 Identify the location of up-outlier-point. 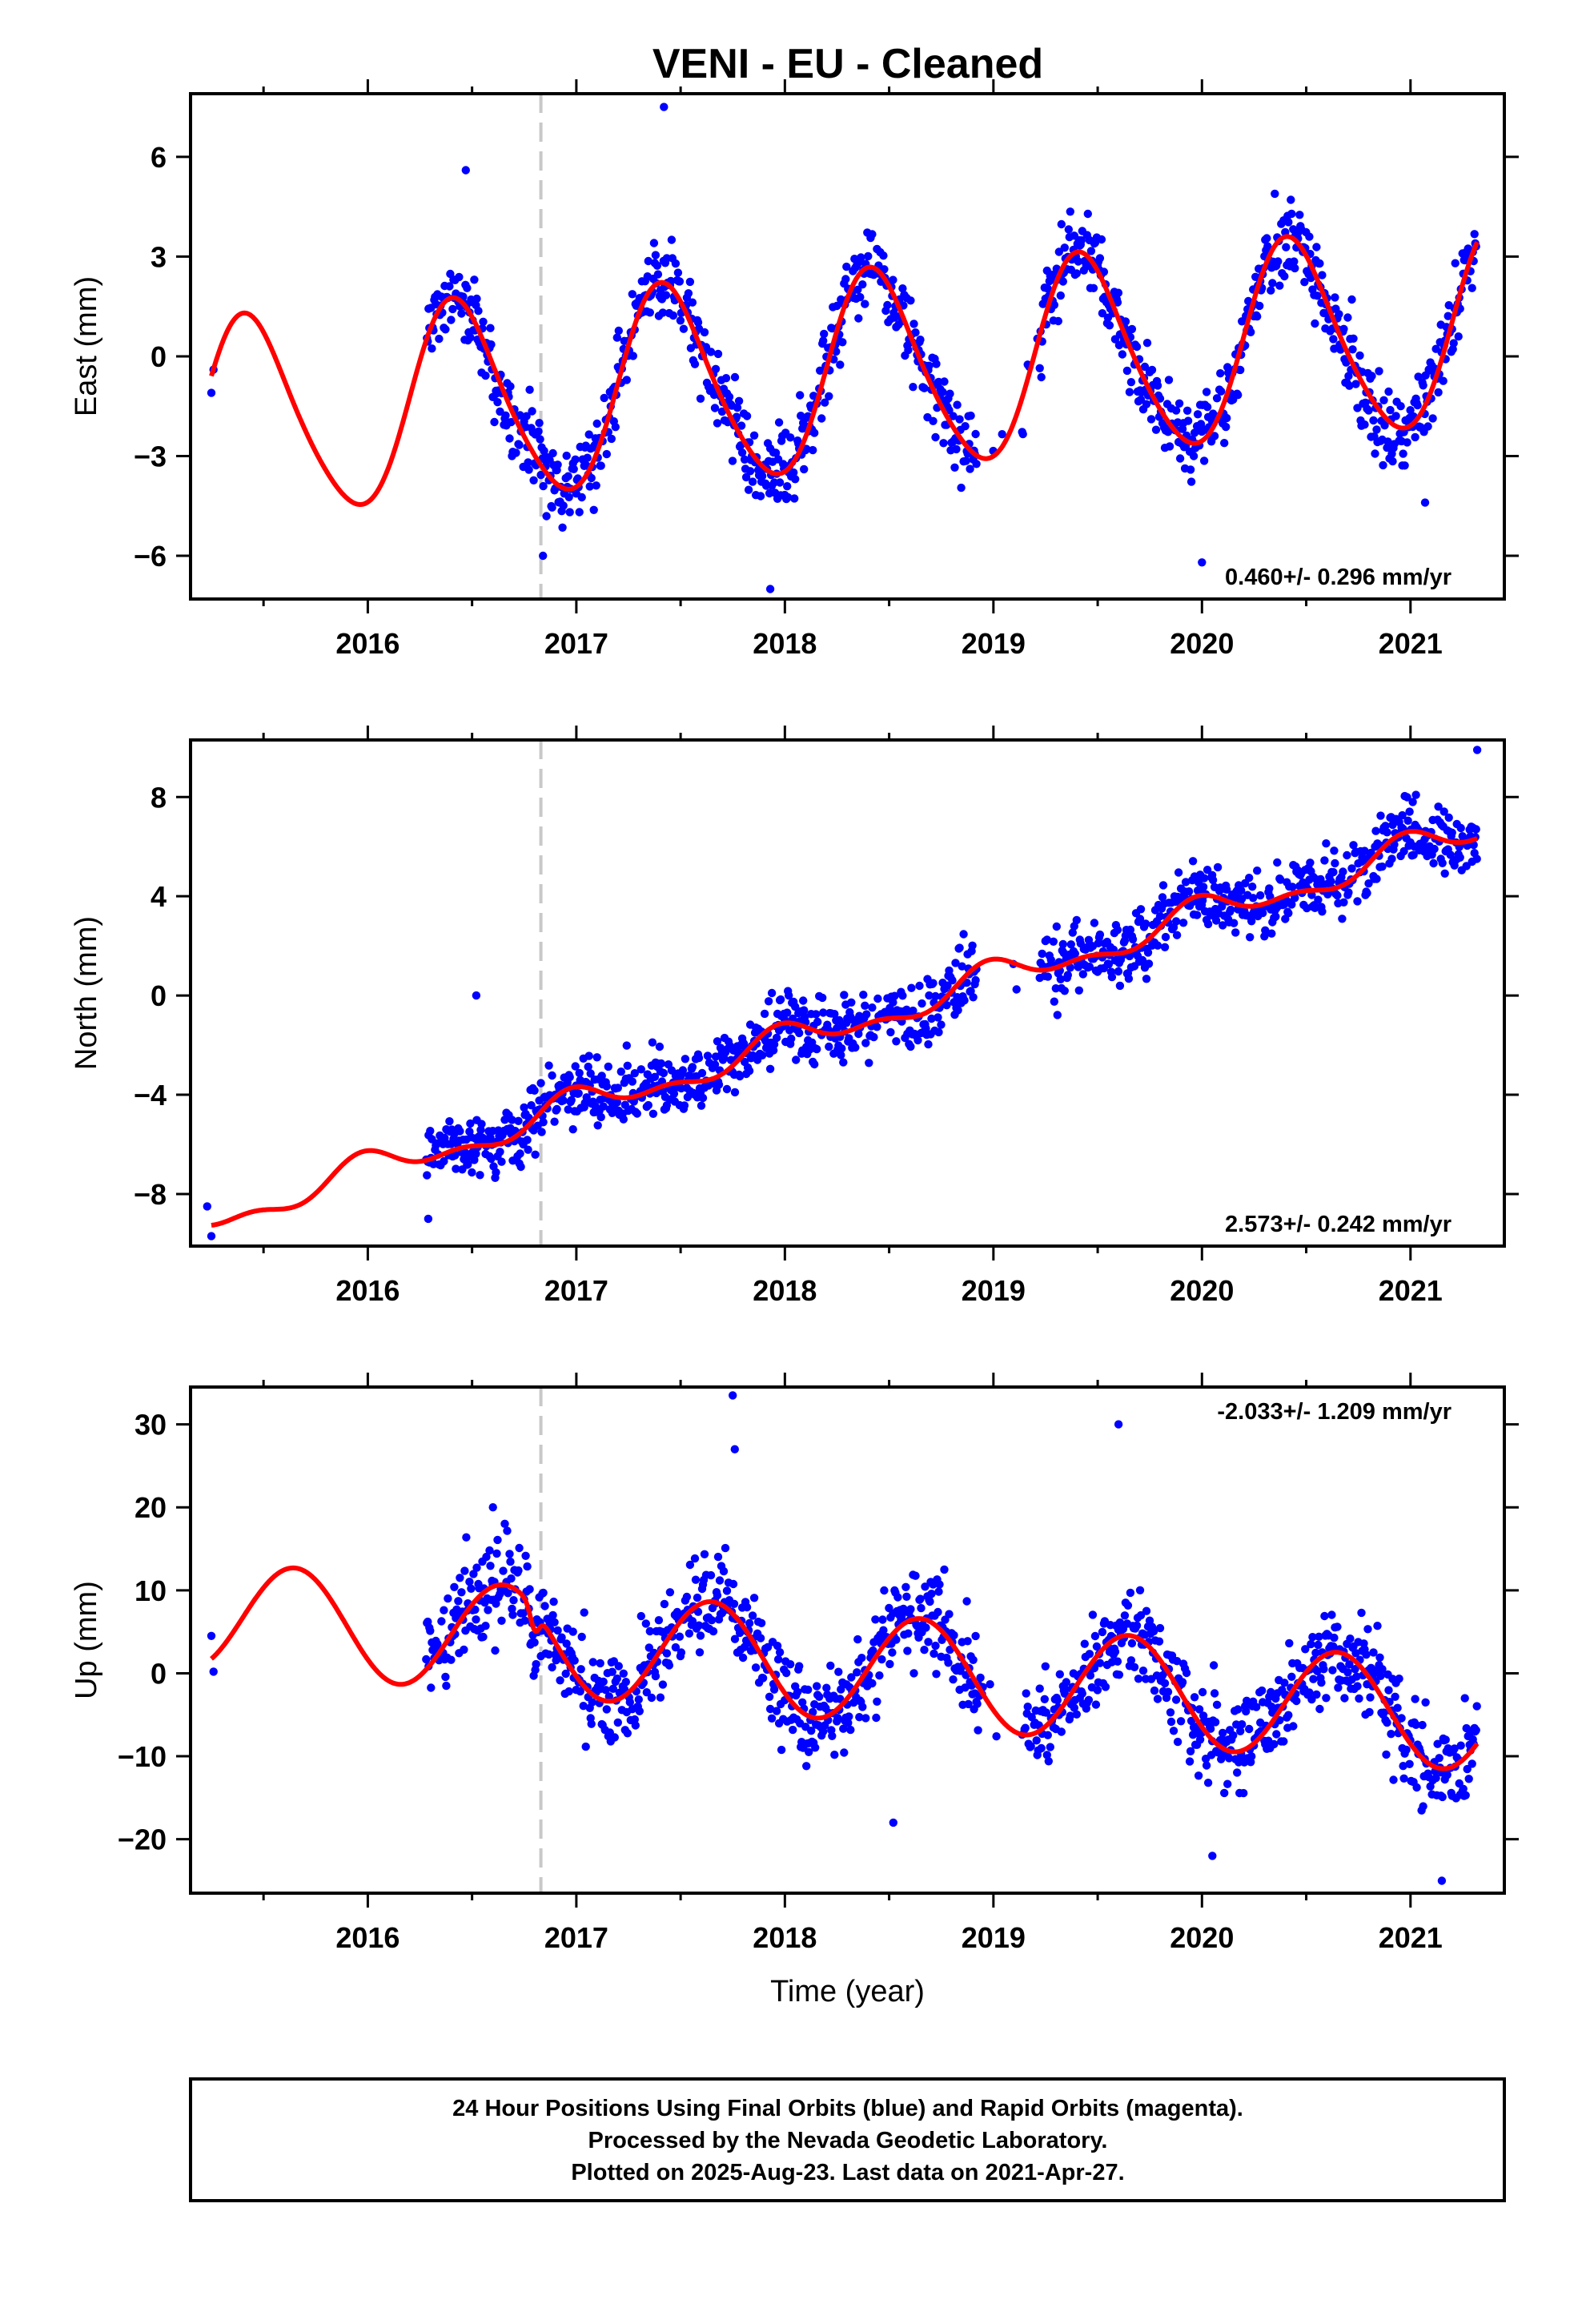
(735, 1449).